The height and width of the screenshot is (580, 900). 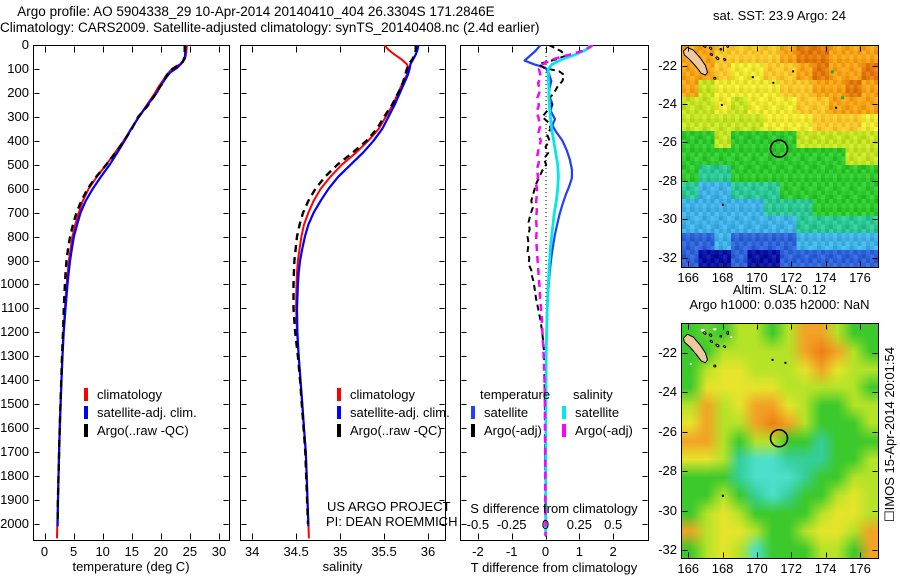 I want to click on s-difference-axis-label: S difference from climatology, so click(x=554, y=508).